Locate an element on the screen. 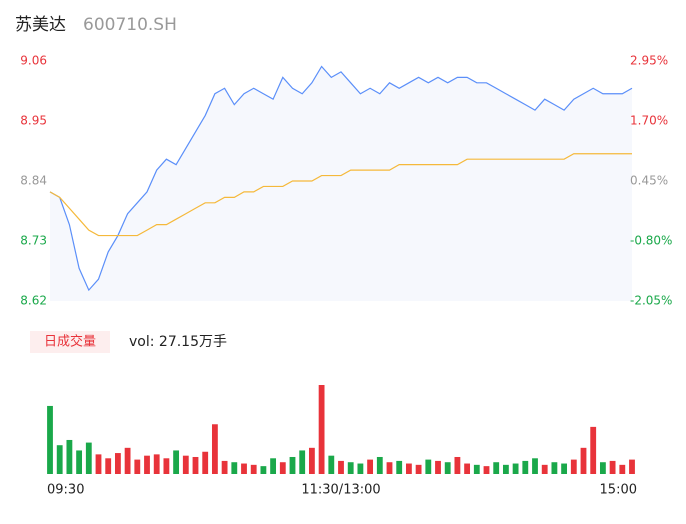  y2-tick-label: -0.80% is located at coordinates (651, 241).